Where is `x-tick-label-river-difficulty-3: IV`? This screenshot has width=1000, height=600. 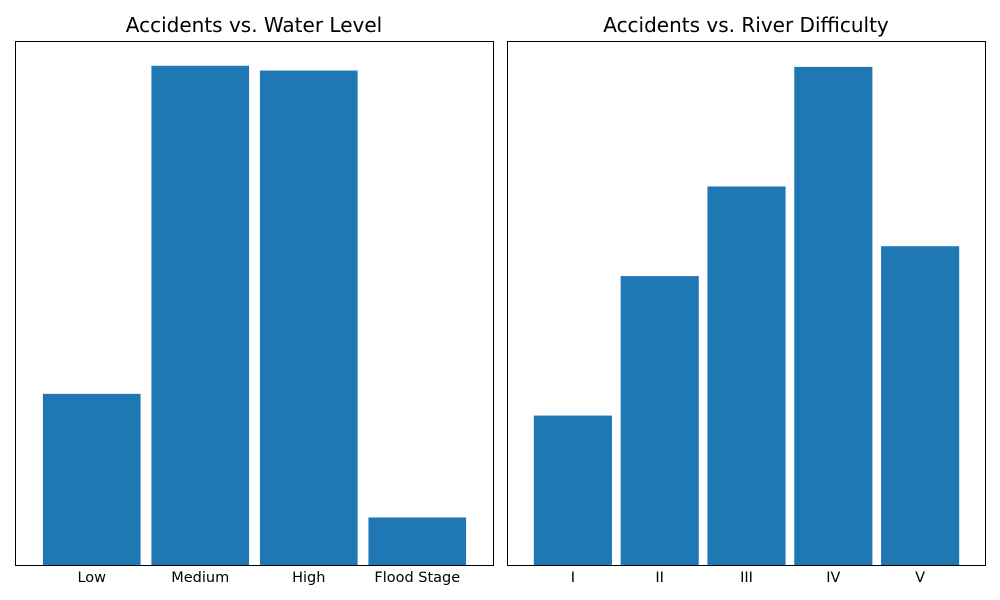
x-tick-label-river-difficulty-3: IV is located at coordinates (833, 578).